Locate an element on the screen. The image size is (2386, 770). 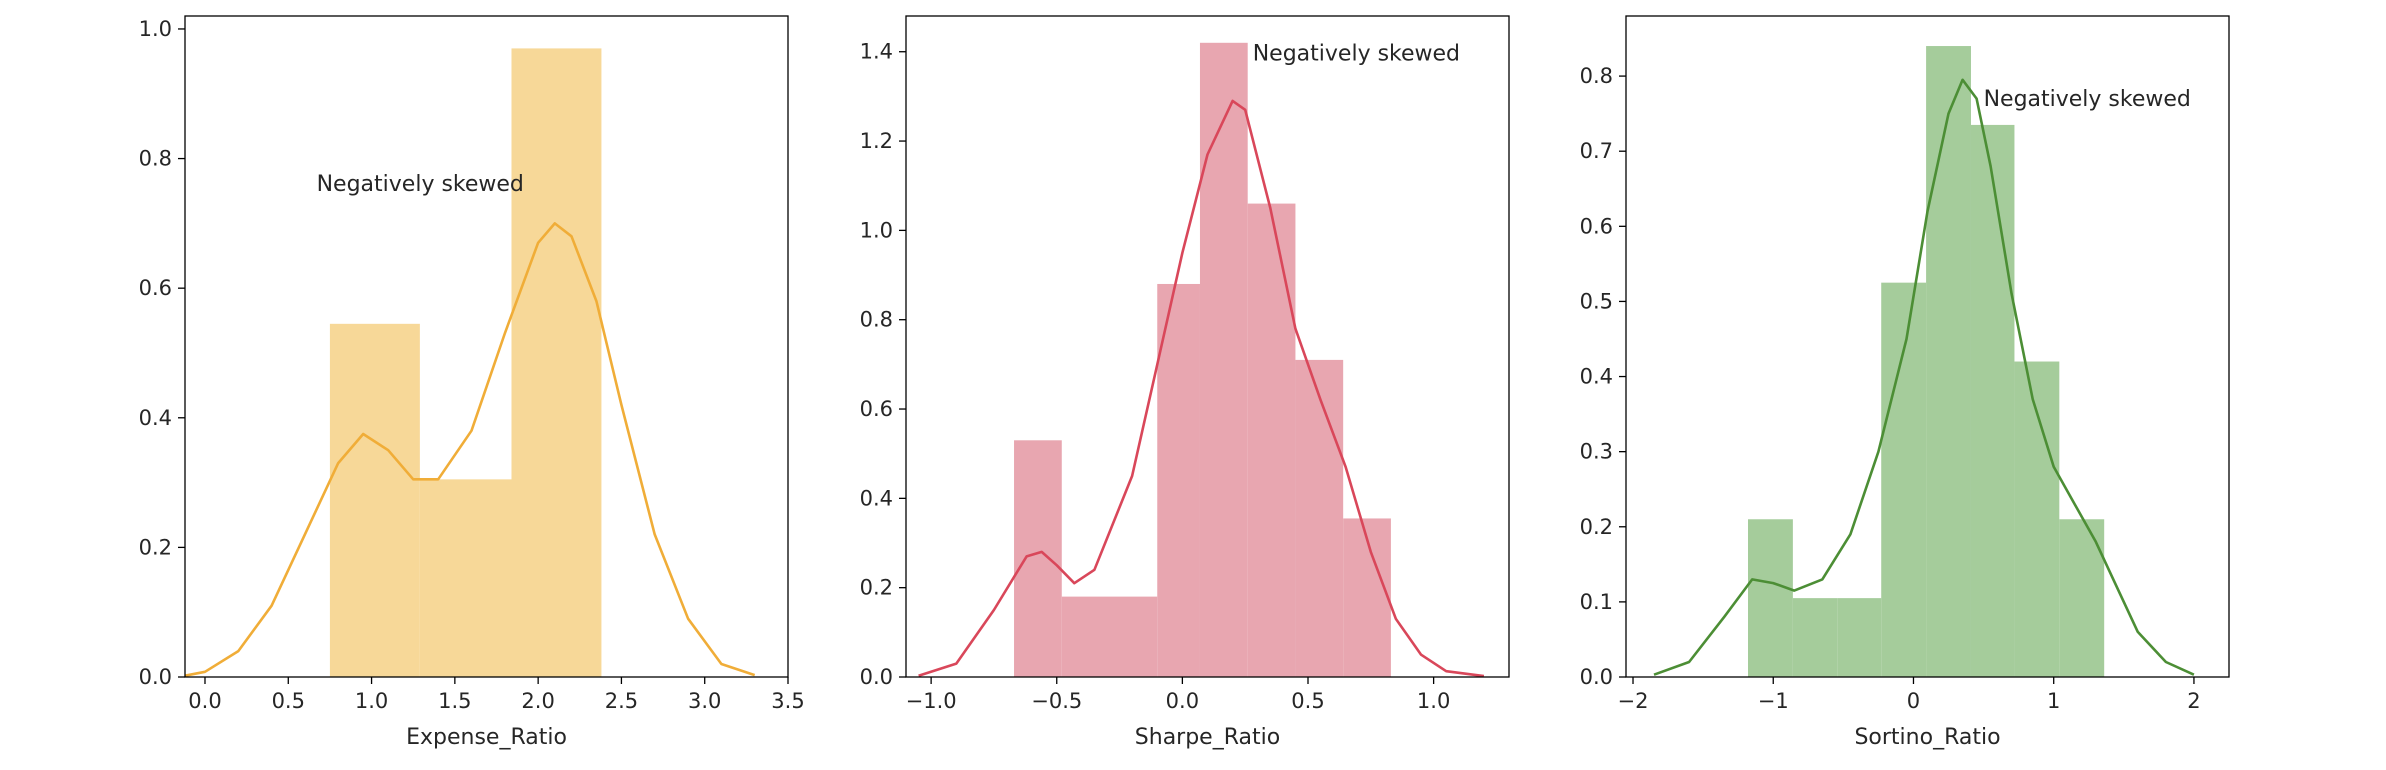
y-tick-label: 0.3 is located at coordinates (1596, 452).